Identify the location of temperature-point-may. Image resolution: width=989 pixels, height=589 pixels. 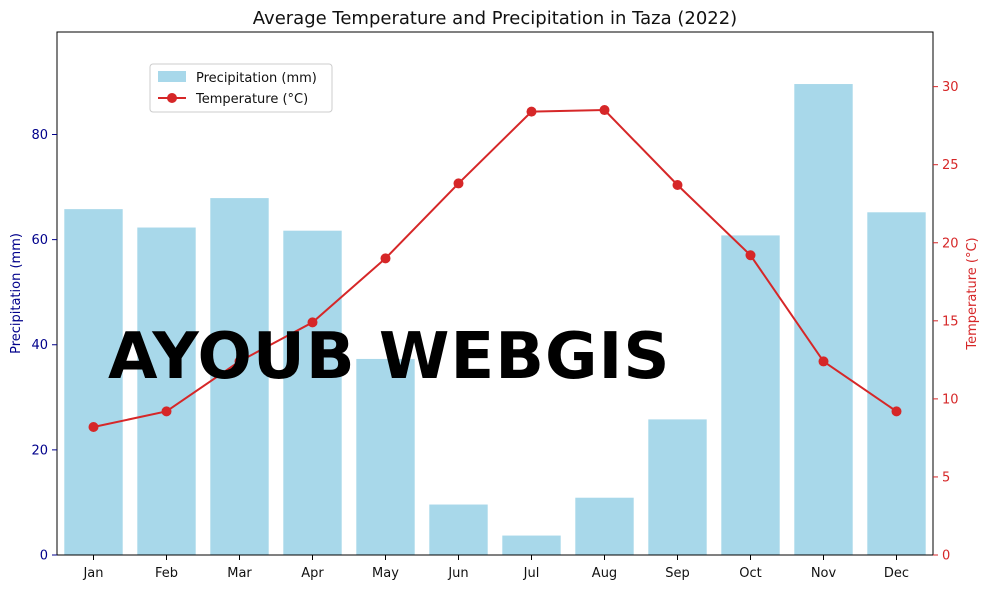
(385, 258).